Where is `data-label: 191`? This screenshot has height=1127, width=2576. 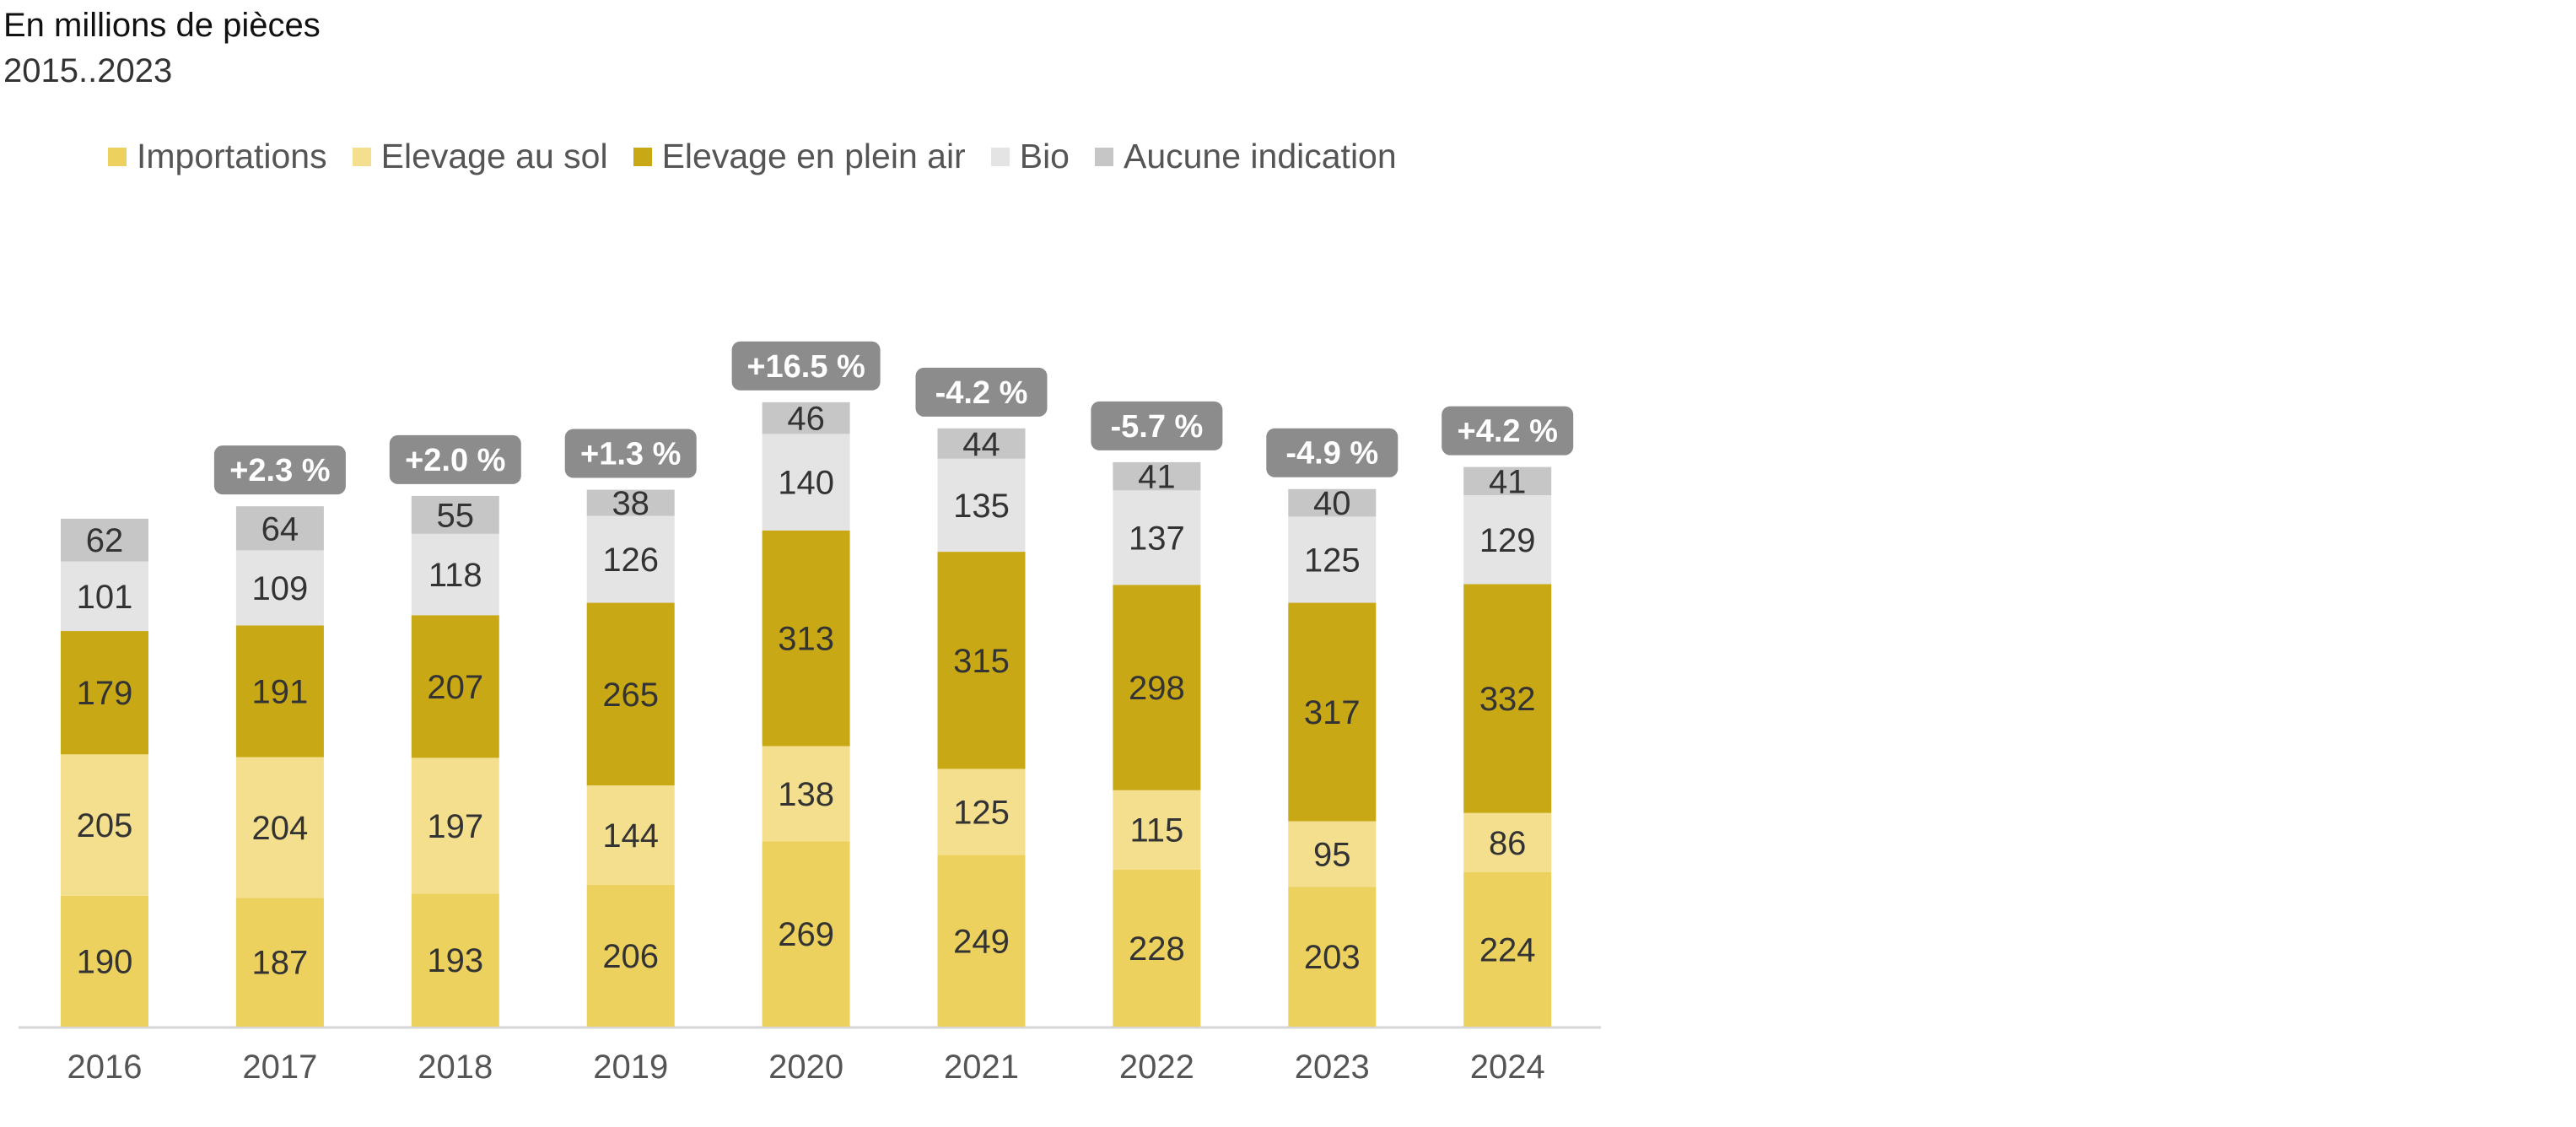 data-label: 191 is located at coordinates (280, 693).